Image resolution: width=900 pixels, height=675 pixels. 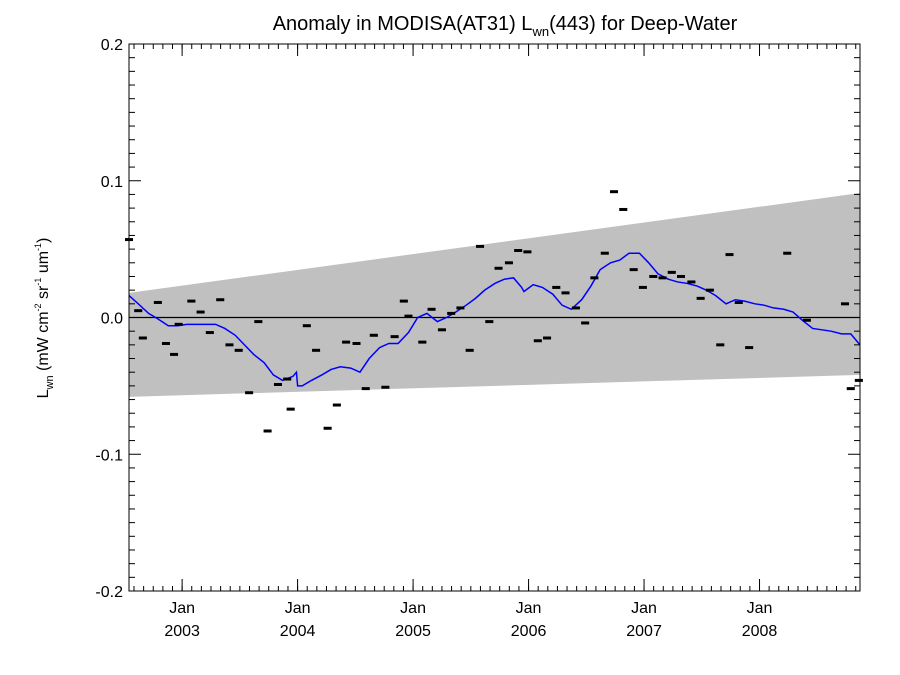 What do you see at coordinates (109, 592) in the screenshot?
I see `y-tick-label: -0.2` at bounding box center [109, 592].